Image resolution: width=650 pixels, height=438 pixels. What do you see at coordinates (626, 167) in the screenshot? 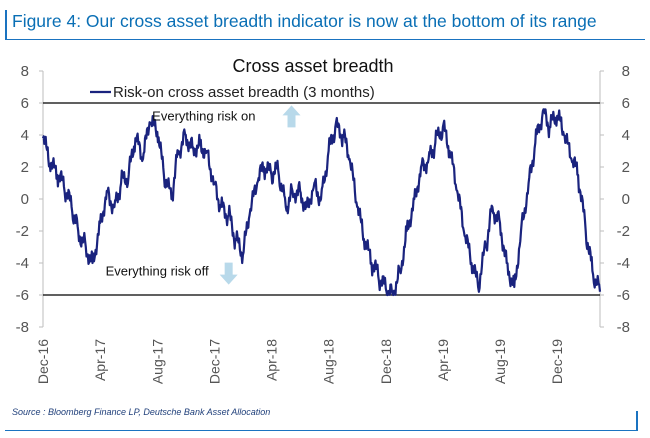
I see `y-tick-label-right: 2` at bounding box center [626, 167].